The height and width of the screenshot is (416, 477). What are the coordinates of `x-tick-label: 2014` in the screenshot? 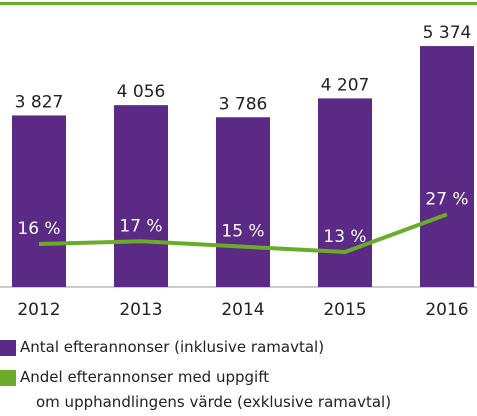 It's located at (242, 310).